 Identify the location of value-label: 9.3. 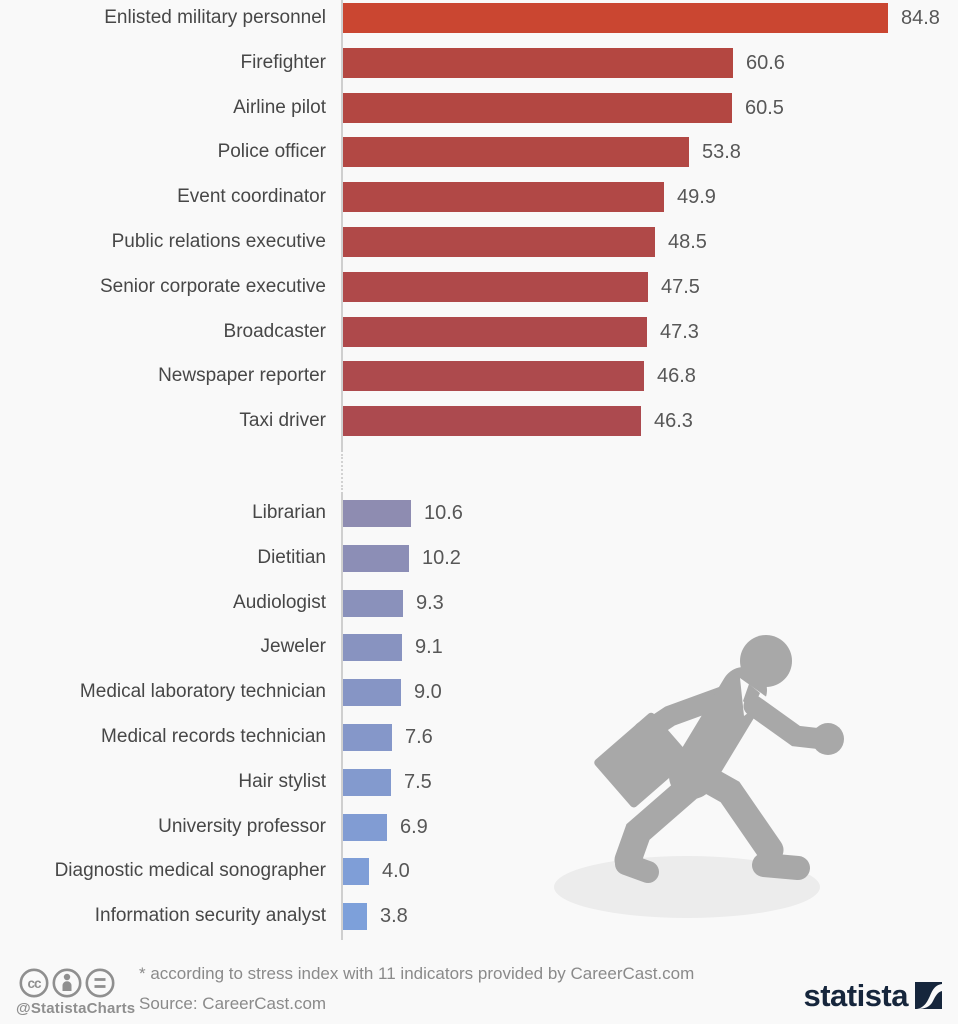
(430, 603).